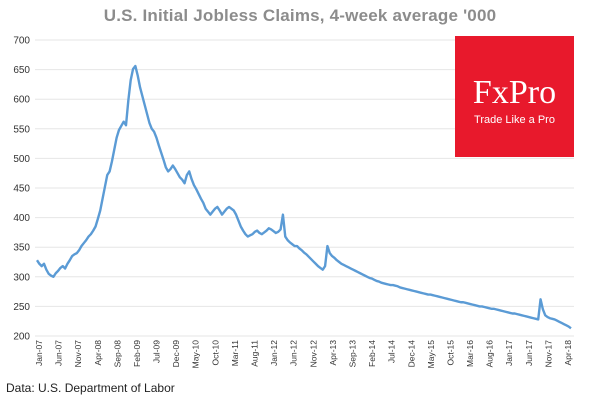 This screenshot has width=600, height=400. I want to click on x-tick-label: Aug-16, so click(490, 354).